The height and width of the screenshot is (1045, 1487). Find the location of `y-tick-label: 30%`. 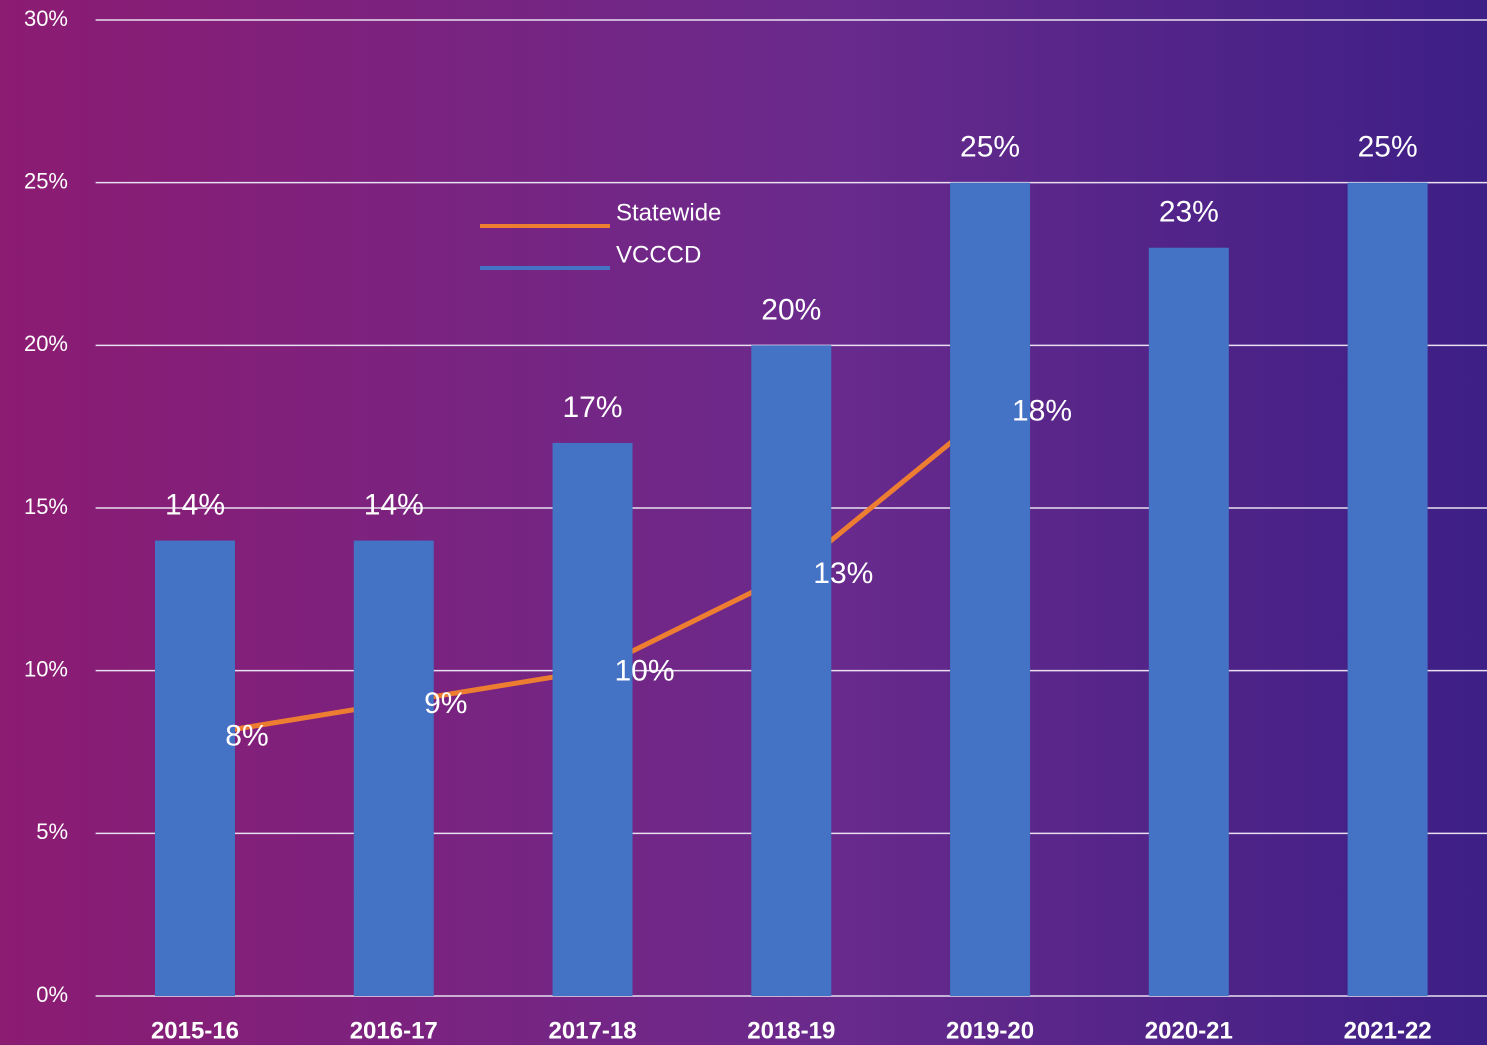

y-tick-label: 30% is located at coordinates (46, 18).